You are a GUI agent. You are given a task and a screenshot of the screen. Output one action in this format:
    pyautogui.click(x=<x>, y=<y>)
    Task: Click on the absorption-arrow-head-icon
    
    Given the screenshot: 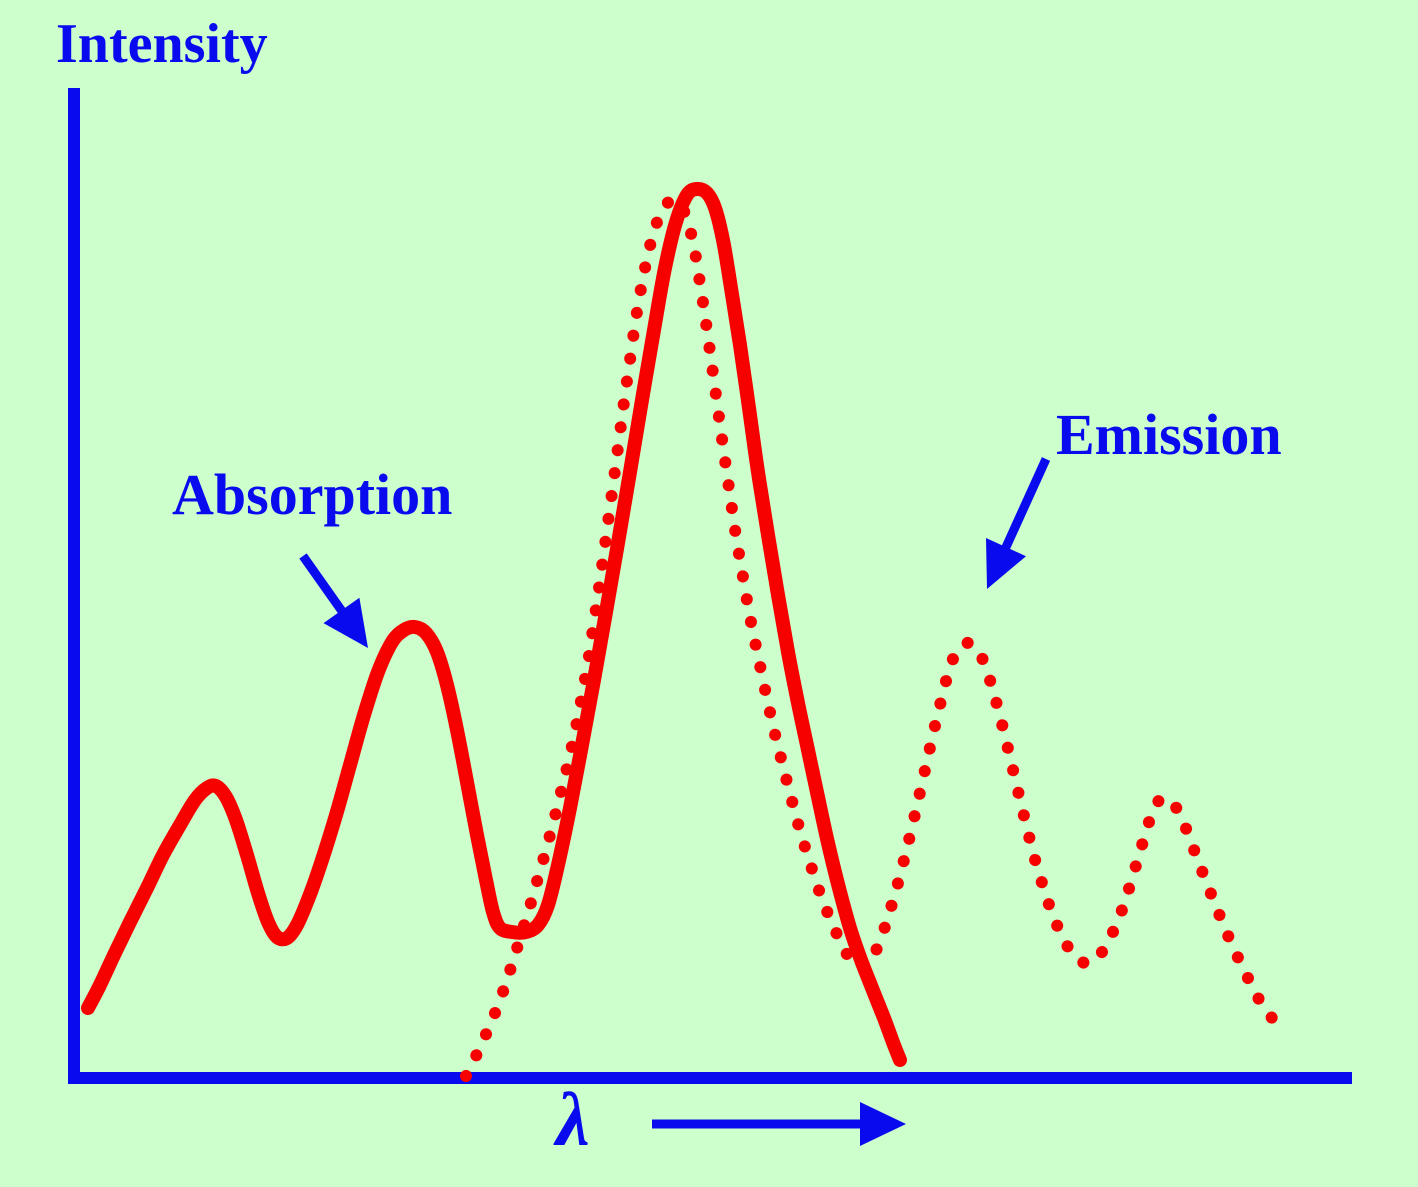 What is the action you would take?
    pyautogui.click(x=345, y=622)
    